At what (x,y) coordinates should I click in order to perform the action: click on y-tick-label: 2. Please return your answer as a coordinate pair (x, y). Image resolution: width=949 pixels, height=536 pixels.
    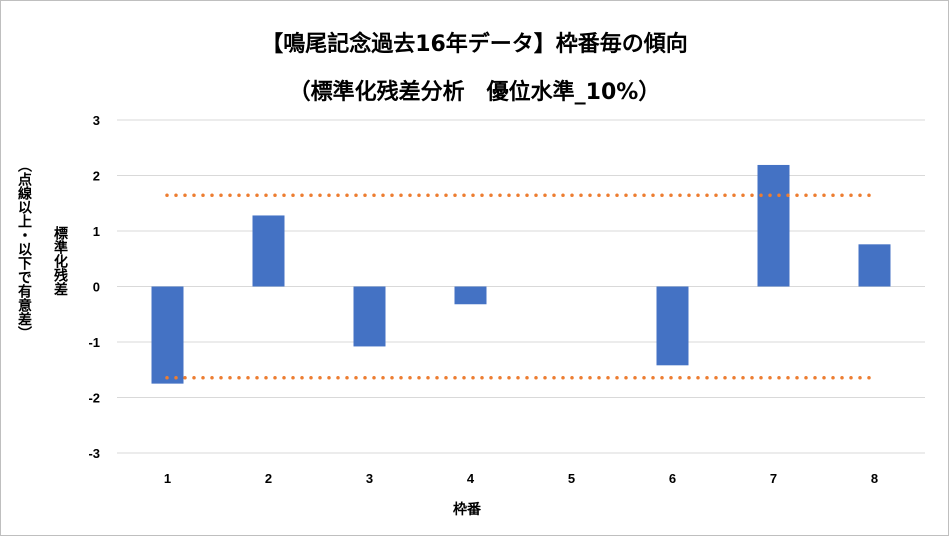
    Looking at the image, I should click on (96, 176).